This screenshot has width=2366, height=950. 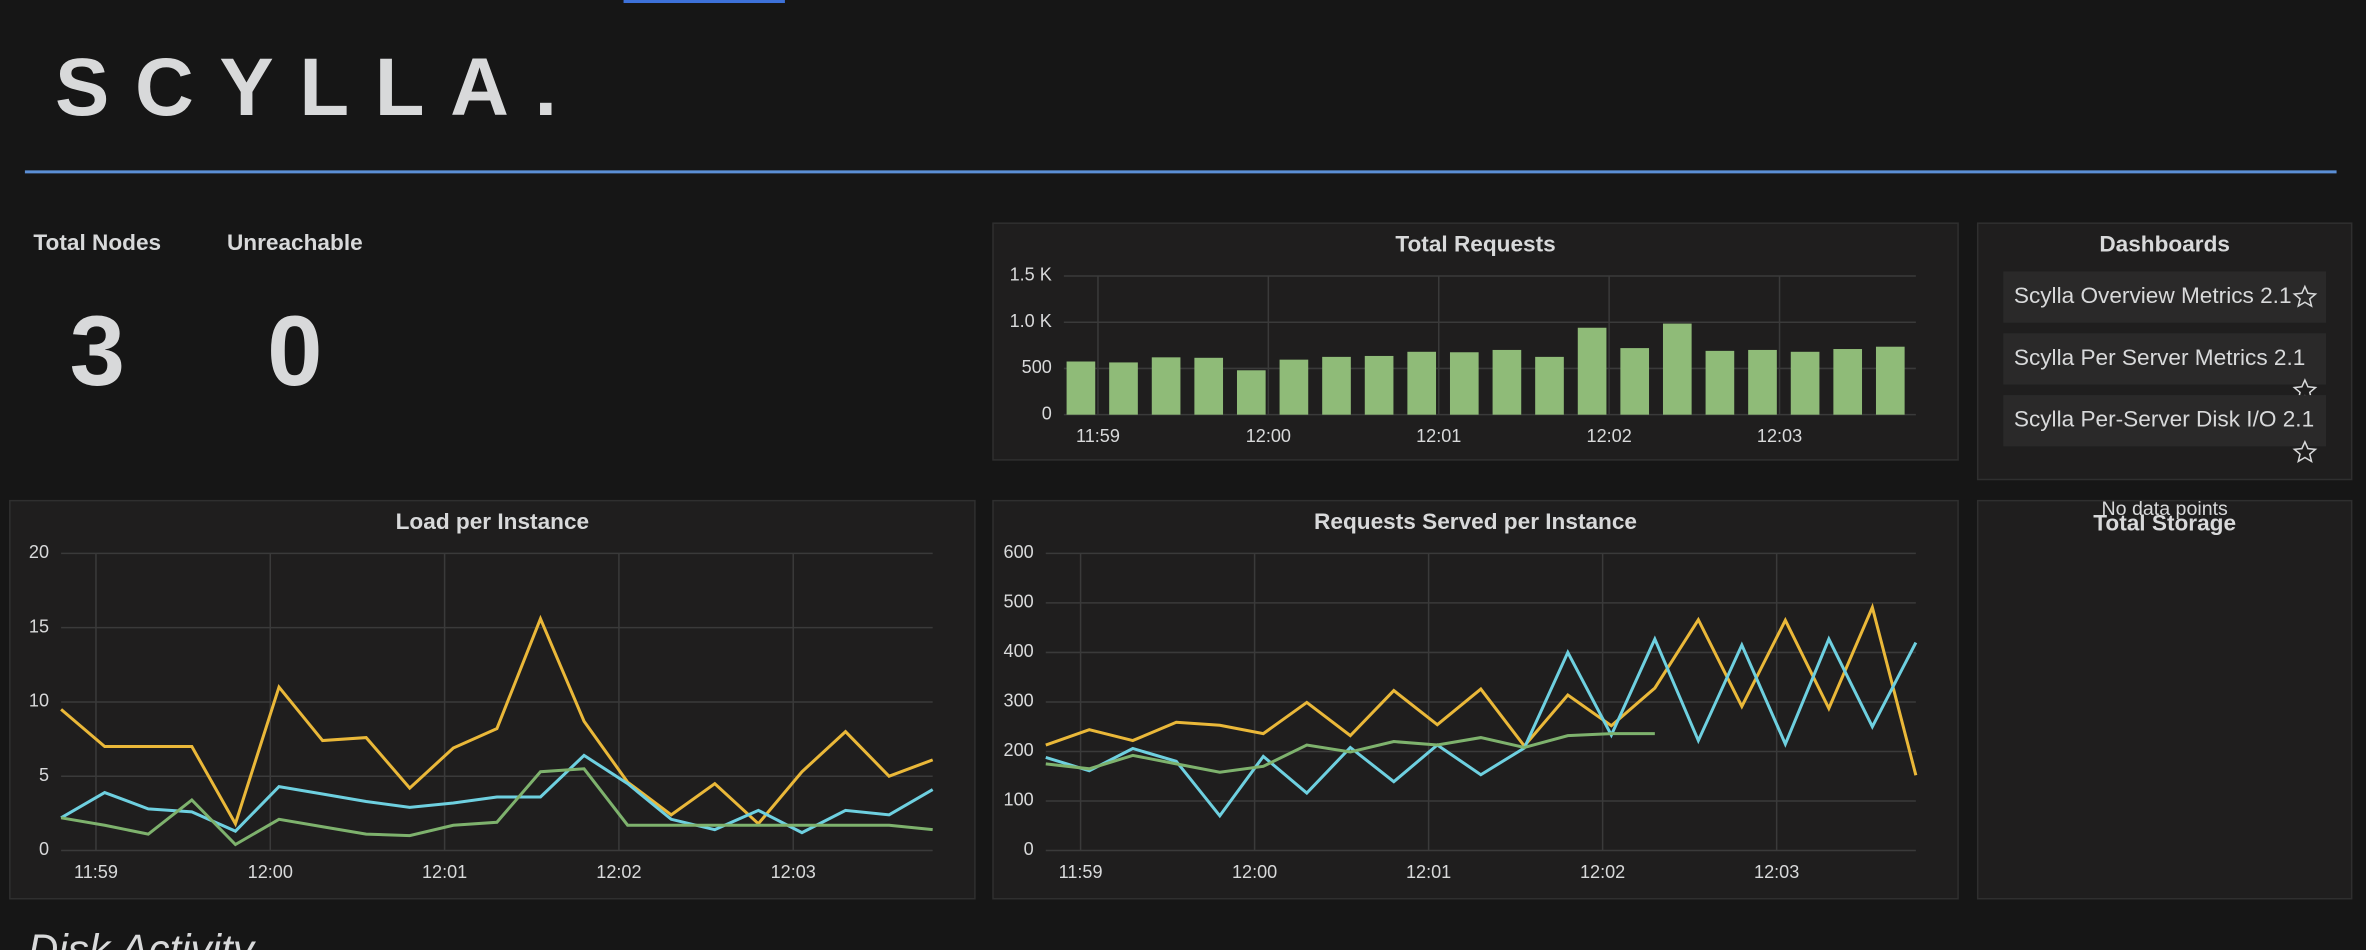 What do you see at coordinates (294, 351) in the screenshot?
I see `stat-value: 0` at bounding box center [294, 351].